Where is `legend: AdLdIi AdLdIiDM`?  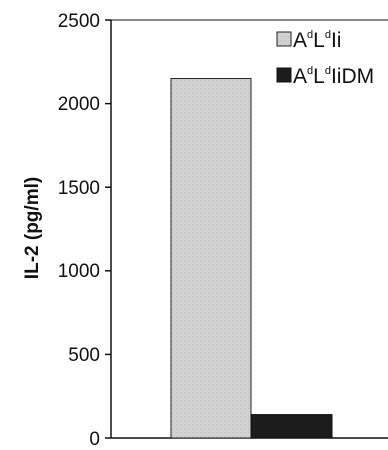
legend: AdLdIi AdLdIiDM is located at coordinates (325, 58).